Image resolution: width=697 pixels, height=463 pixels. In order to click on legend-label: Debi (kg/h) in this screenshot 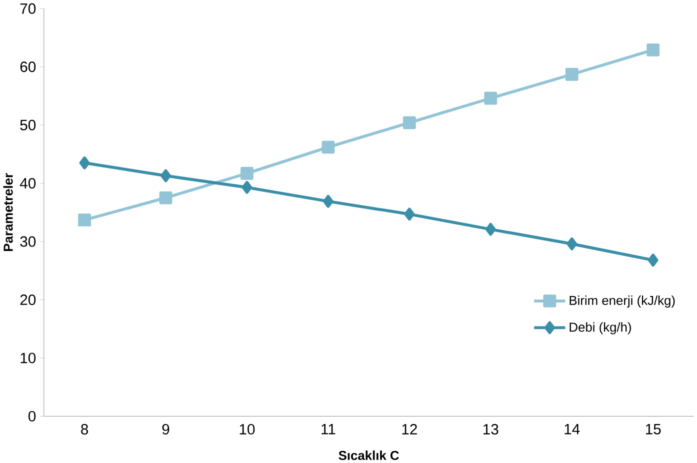, I will do `click(600, 328)`.